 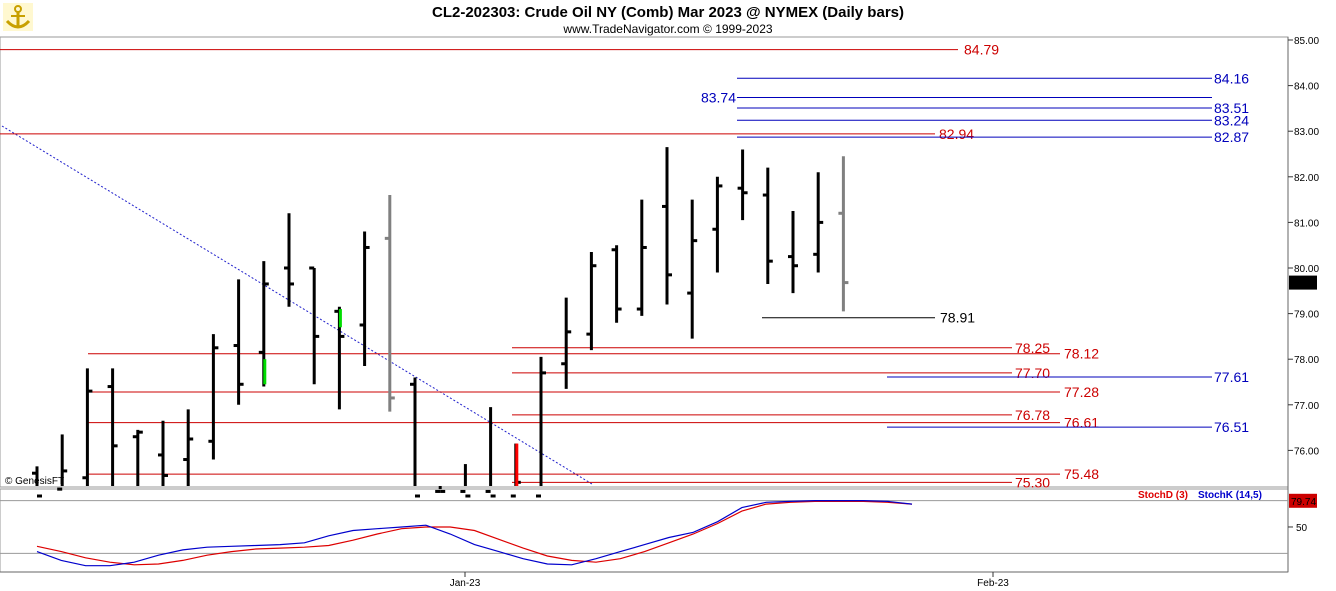 What do you see at coordinates (956, 134) in the screenshot?
I see `level-label: 82.94` at bounding box center [956, 134].